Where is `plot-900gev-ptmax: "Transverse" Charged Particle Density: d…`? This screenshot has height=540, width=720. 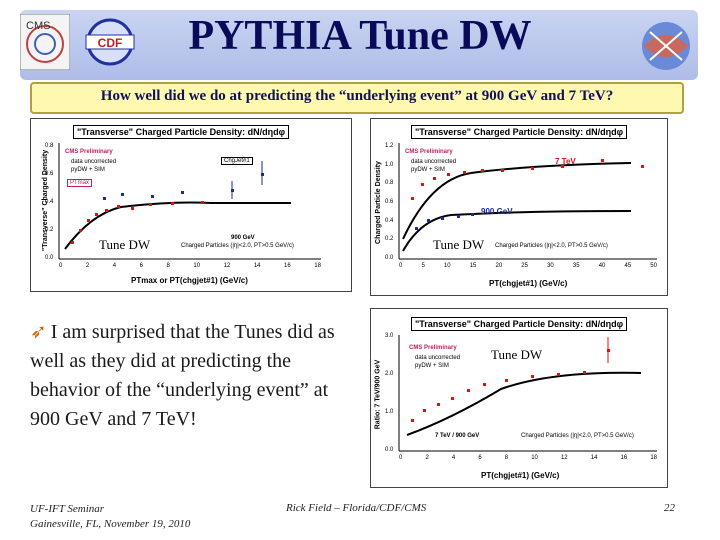 plot-900gev-ptmax: "Transverse" Charged Particle Density: d… is located at coordinates (191, 205).